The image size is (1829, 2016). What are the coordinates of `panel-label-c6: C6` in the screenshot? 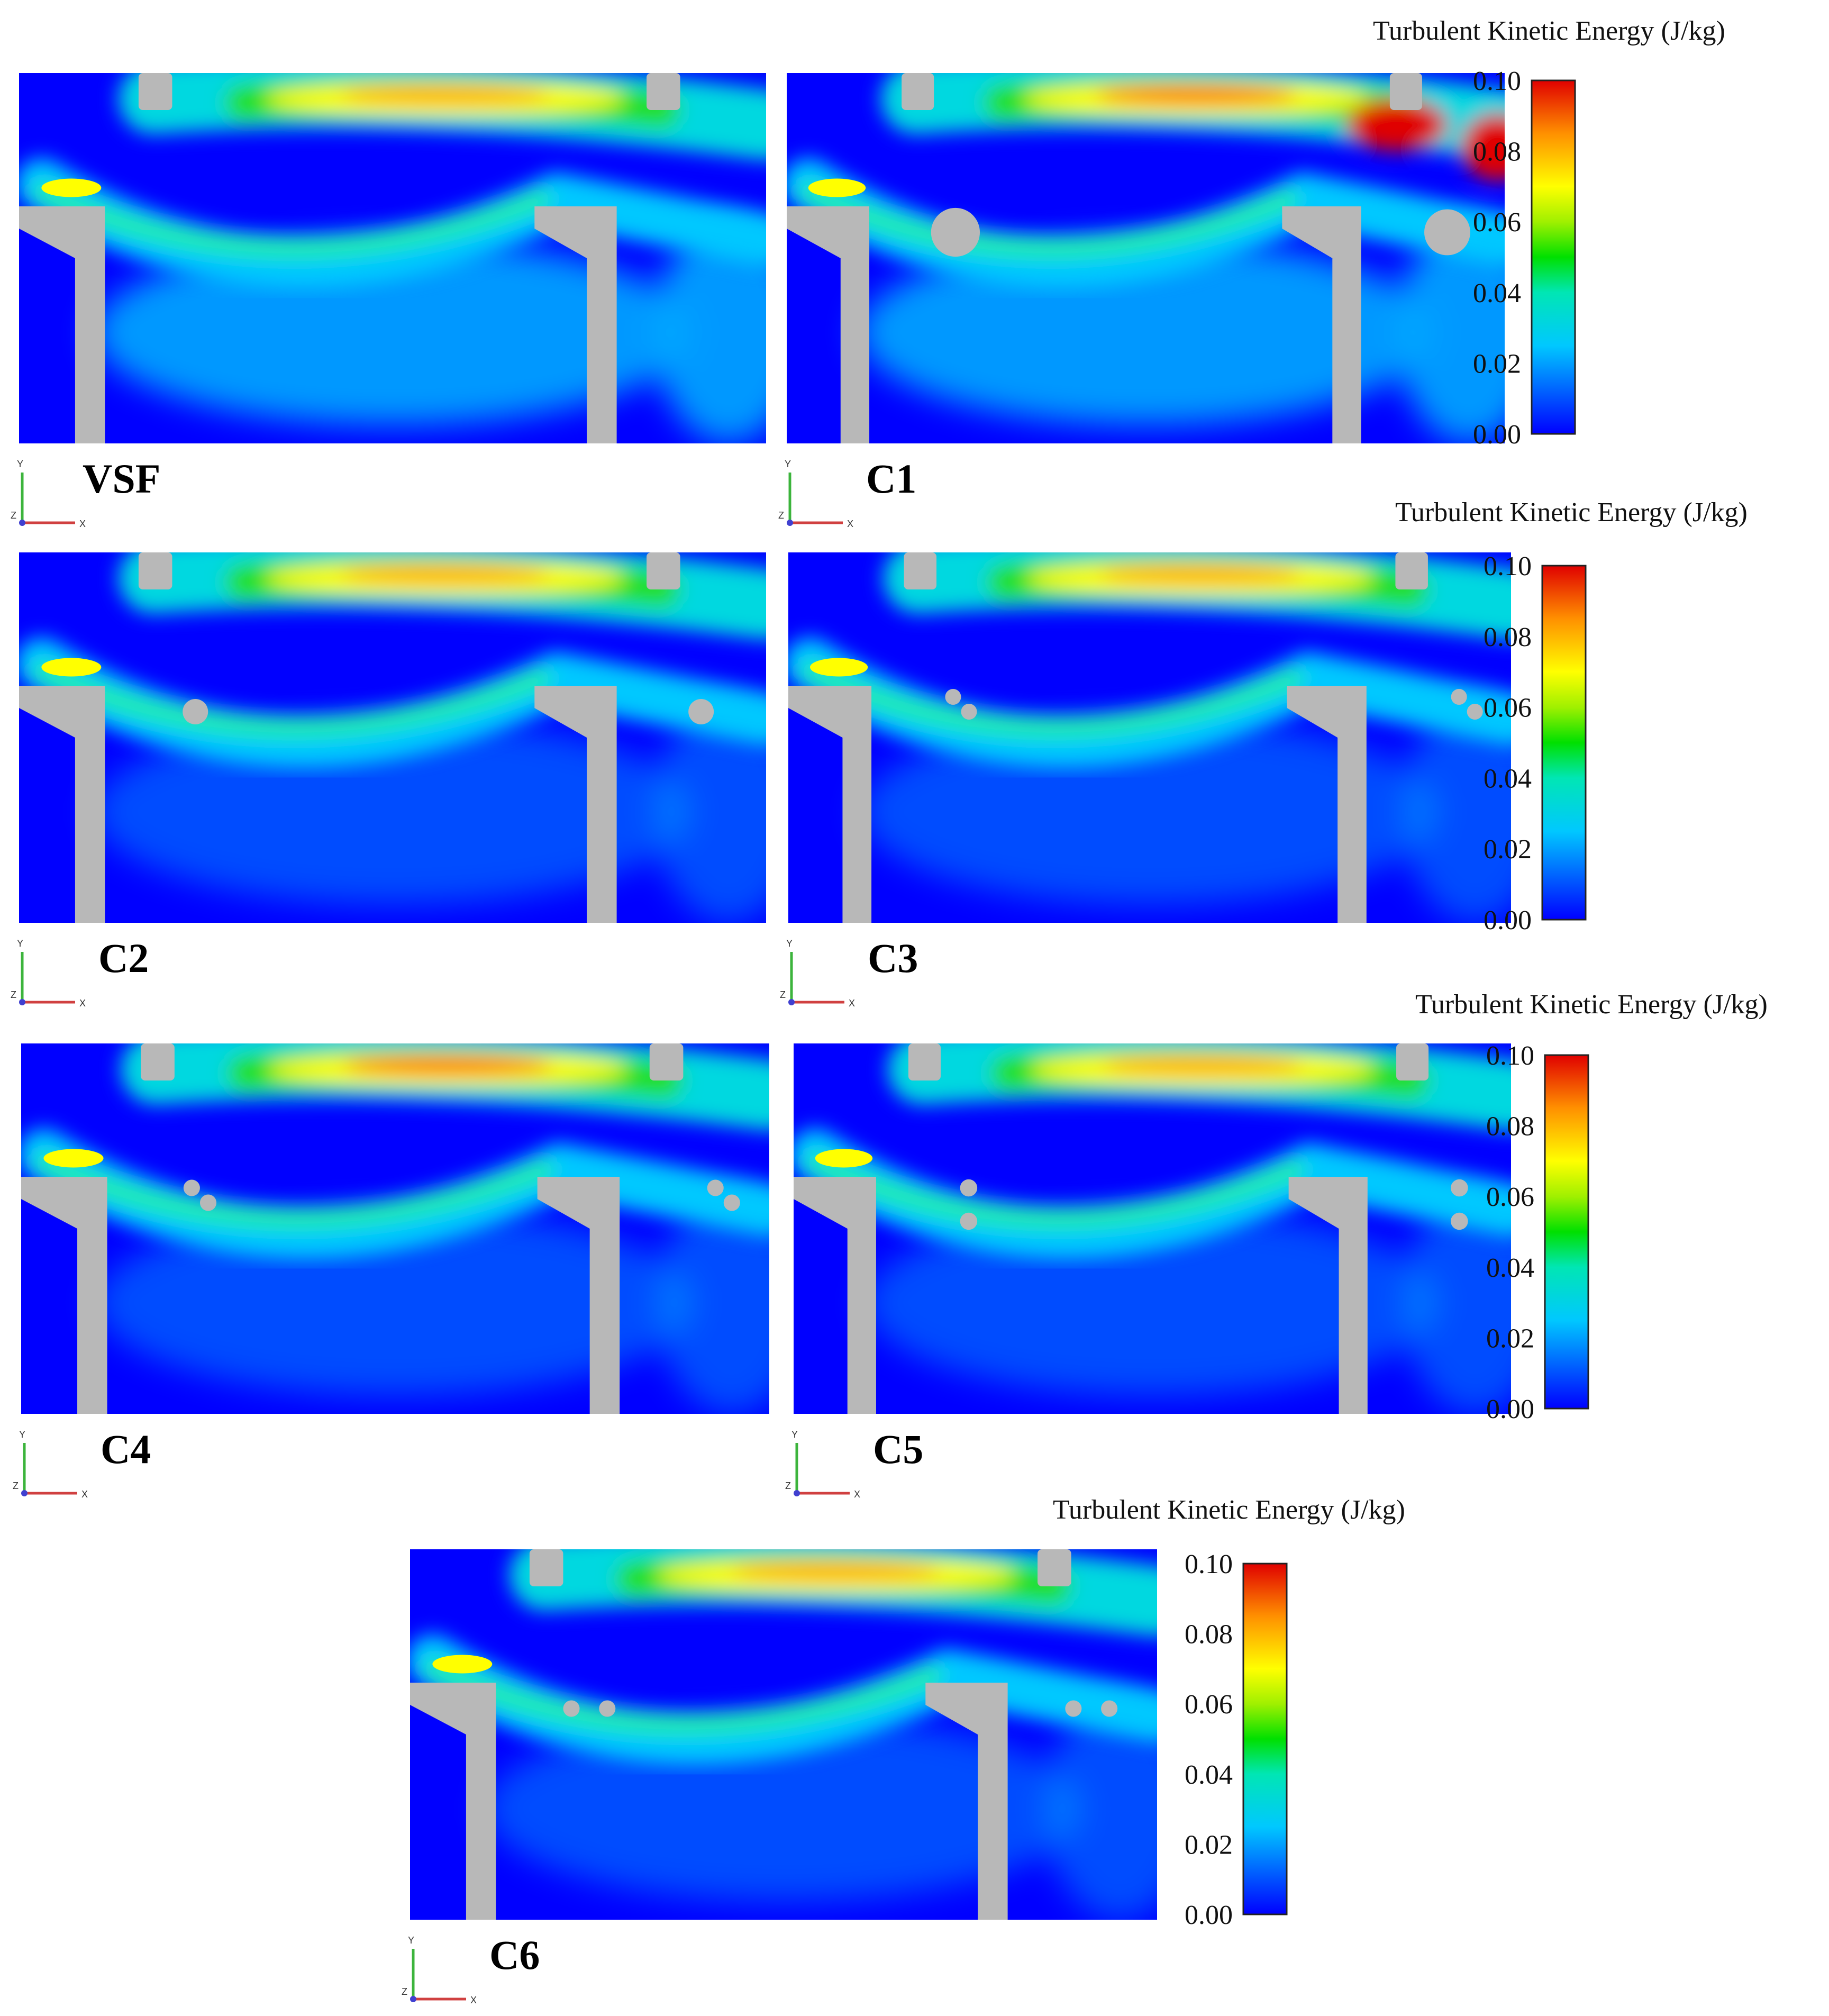 It's located at (514, 1955).